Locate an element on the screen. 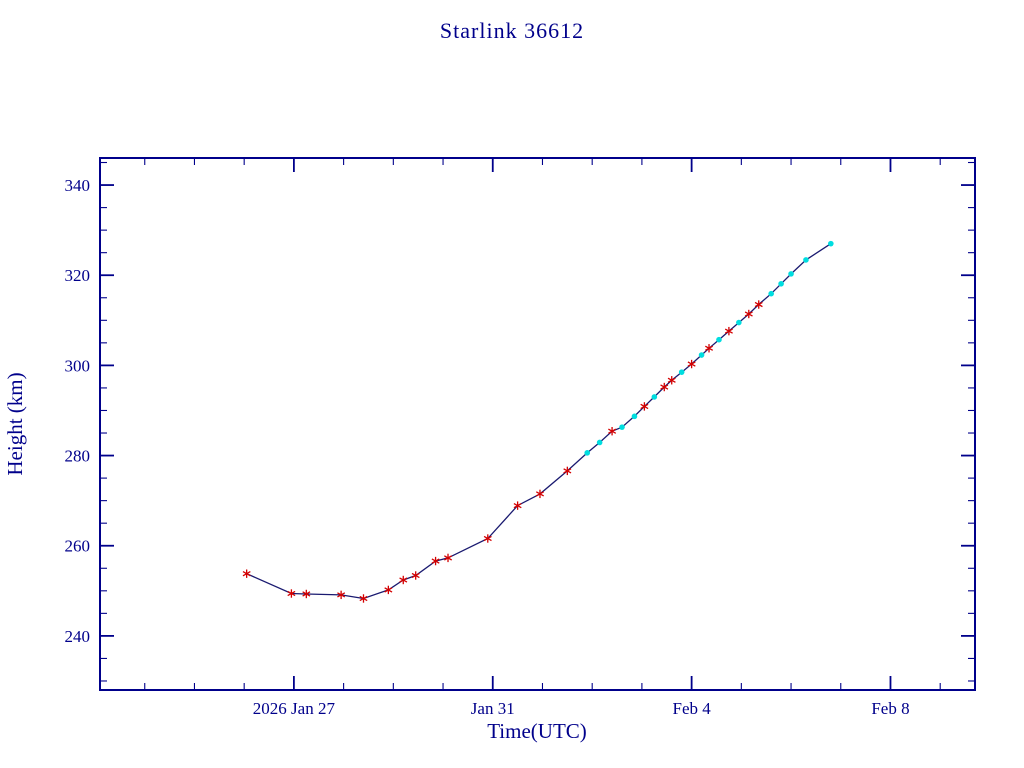  y-tick-label: 340 is located at coordinates (78, 185).